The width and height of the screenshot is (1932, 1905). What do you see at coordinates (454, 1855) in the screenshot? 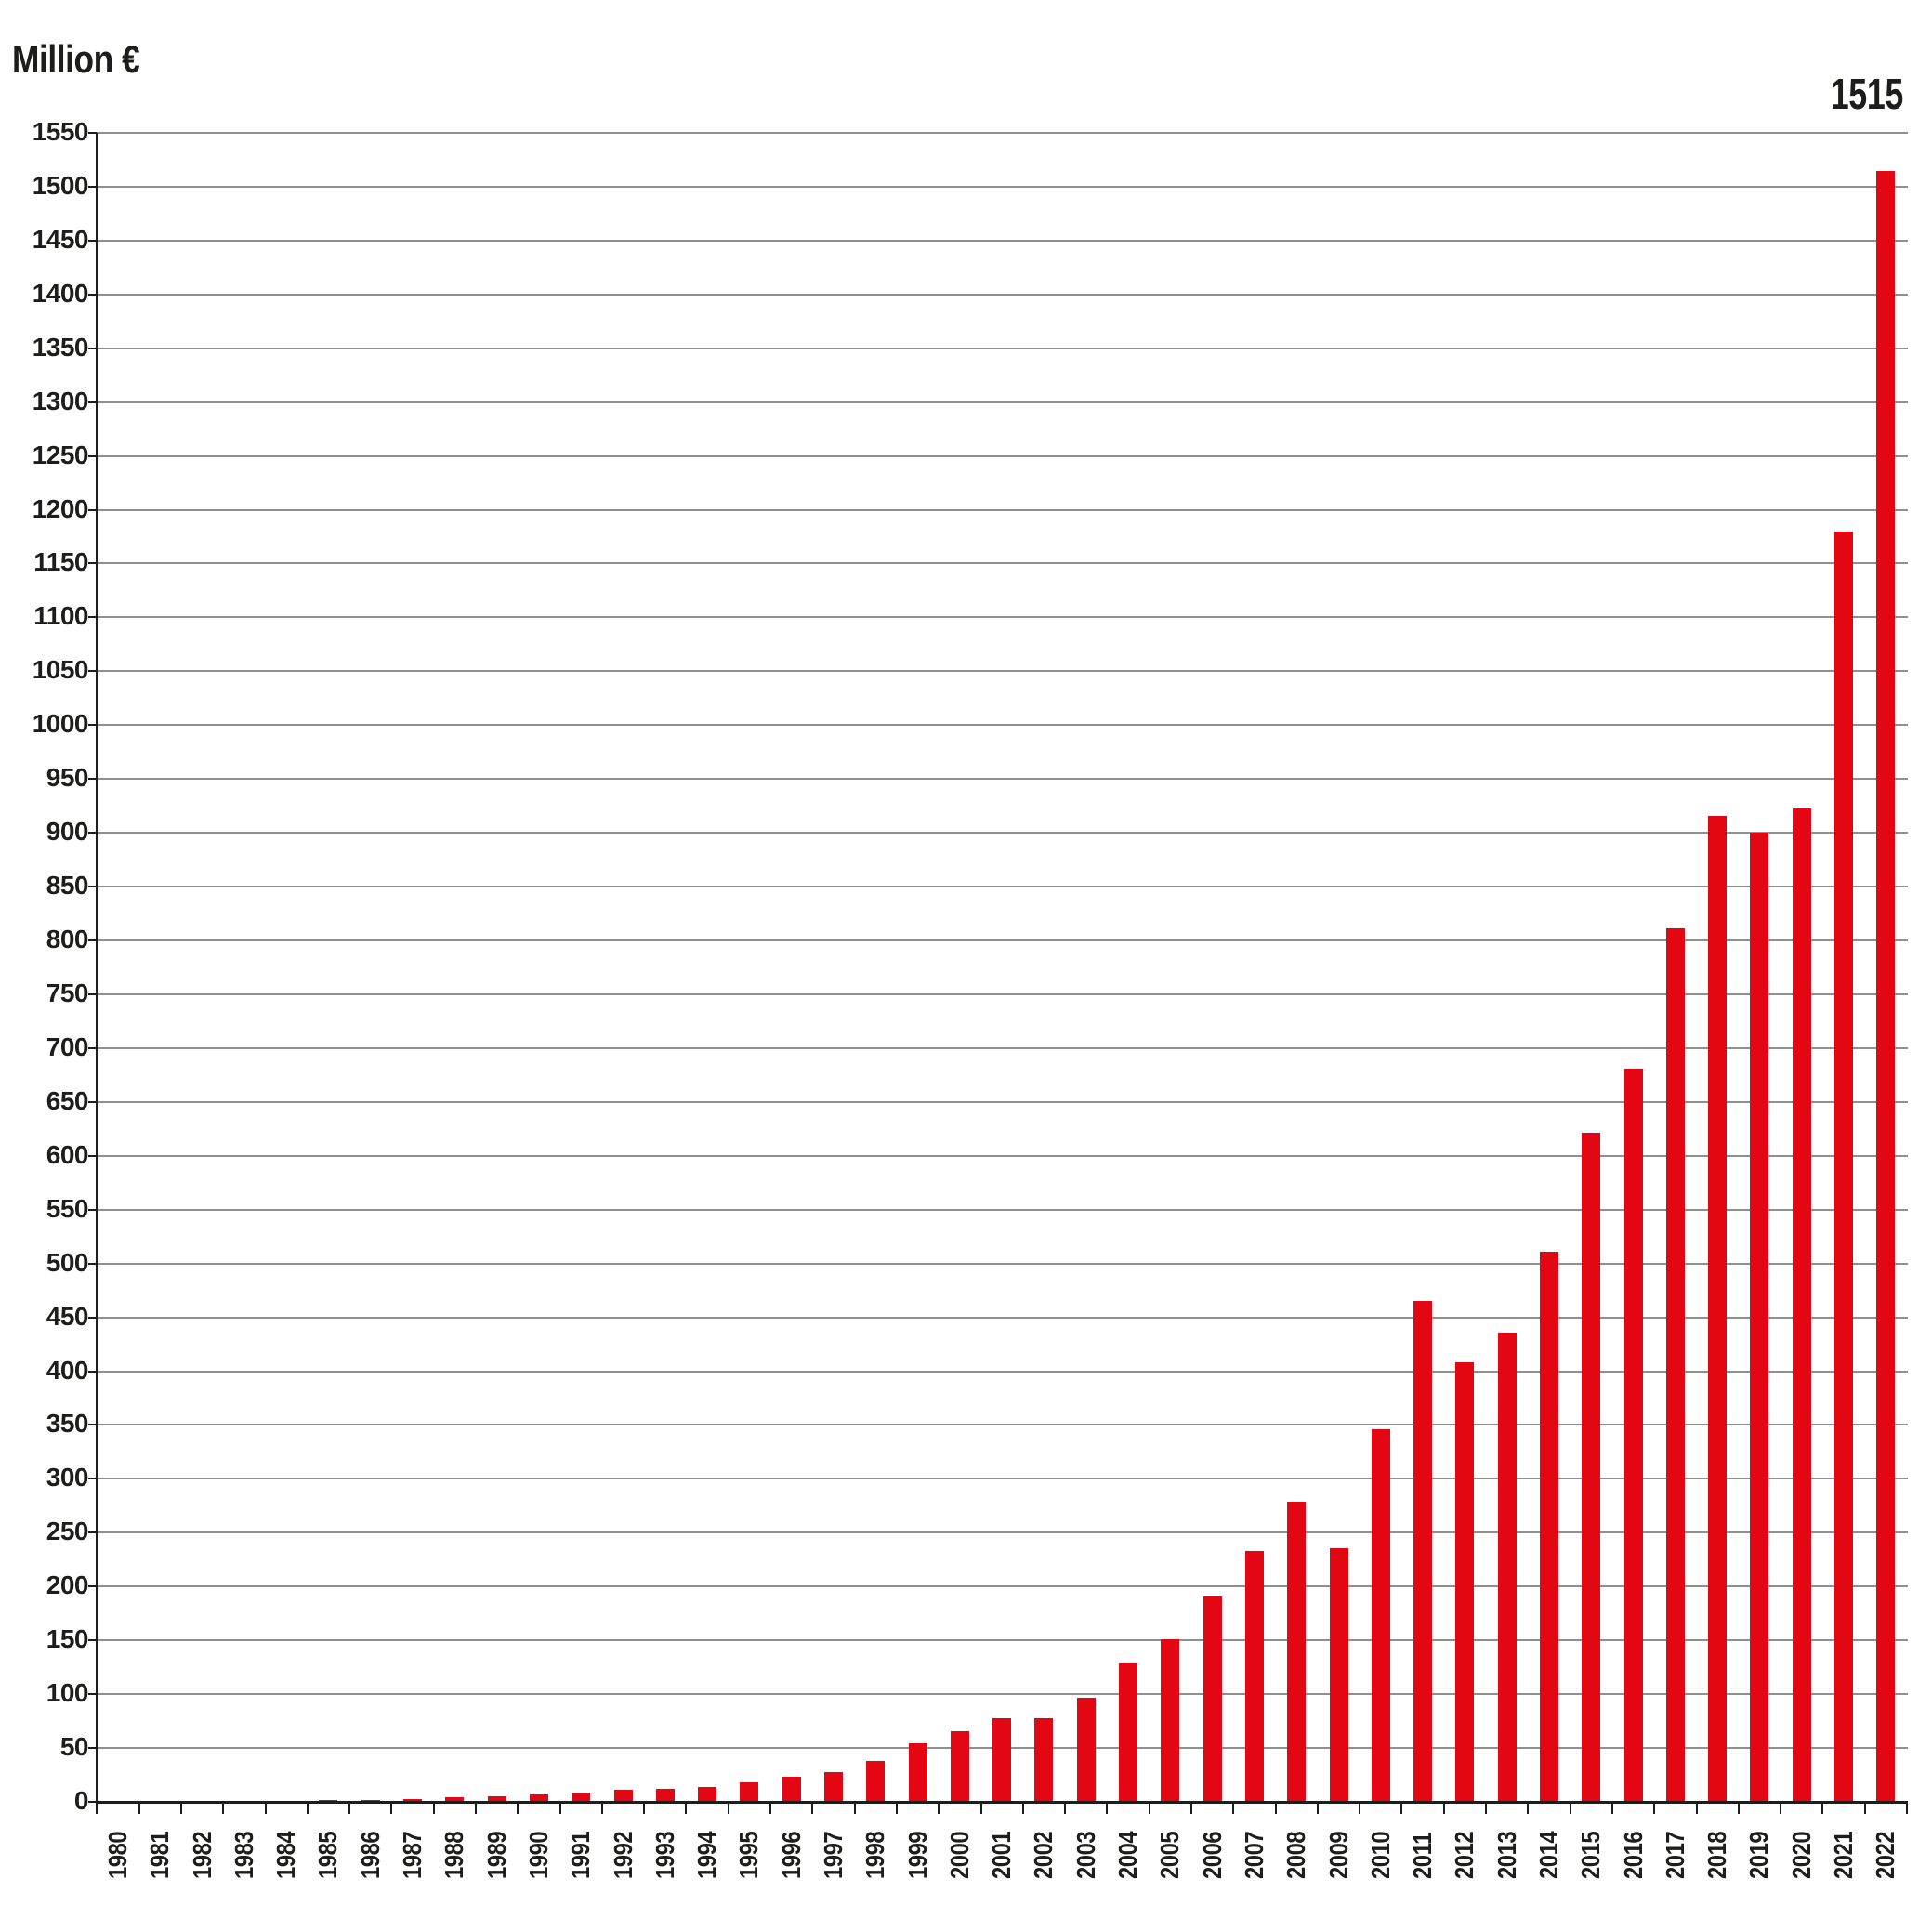
I see `x-tick-label-1988: 1988` at bounding box center [454, 1855].